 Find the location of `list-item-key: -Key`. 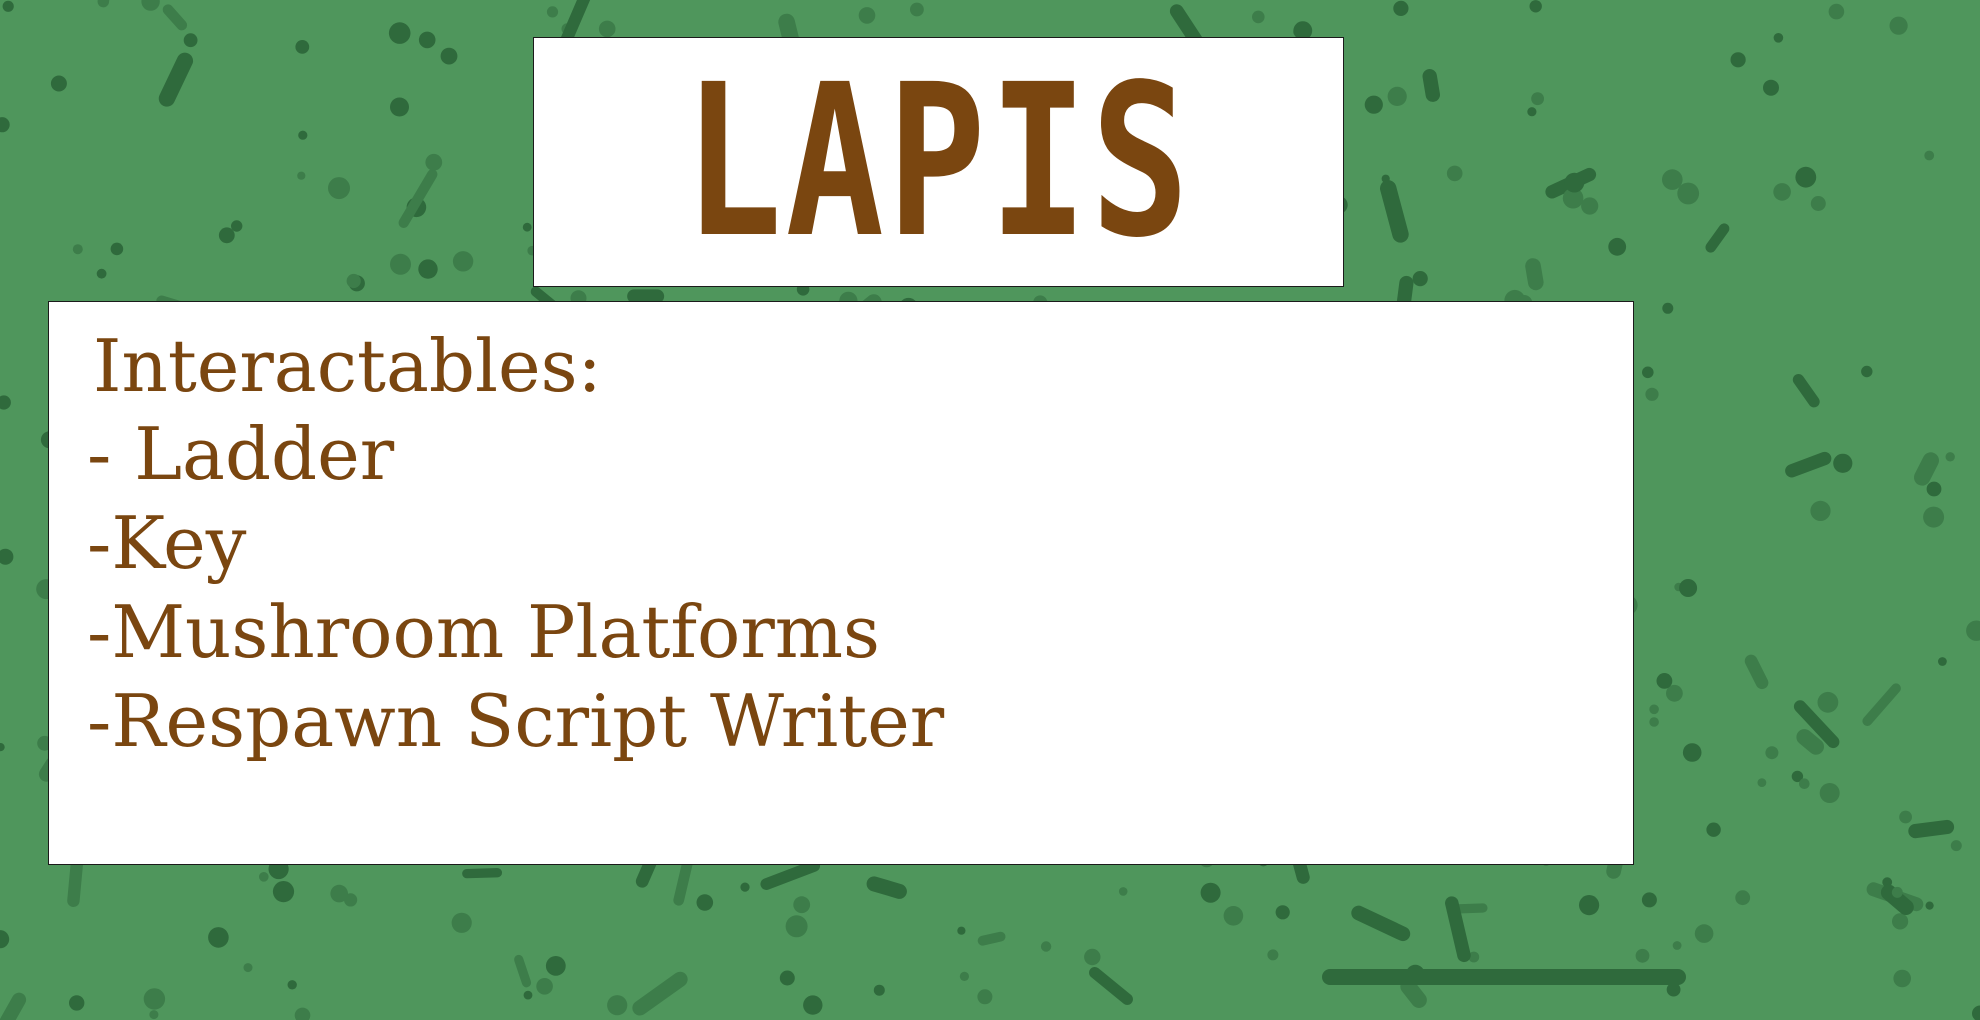

list-item-key: -Key is located at coordinates (167, 543).